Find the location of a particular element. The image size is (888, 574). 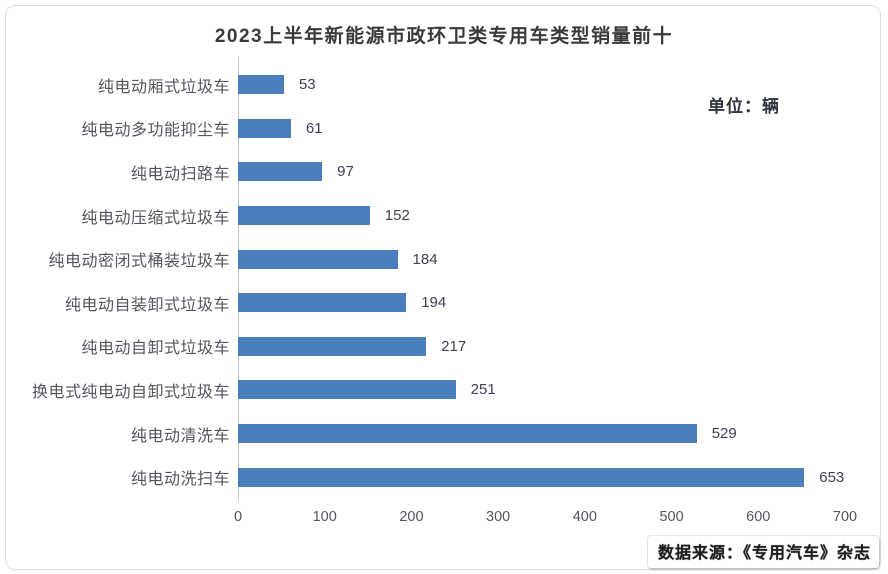

bar-row: 纯电动洗扫车 653 is located at coordinates (444, 477).